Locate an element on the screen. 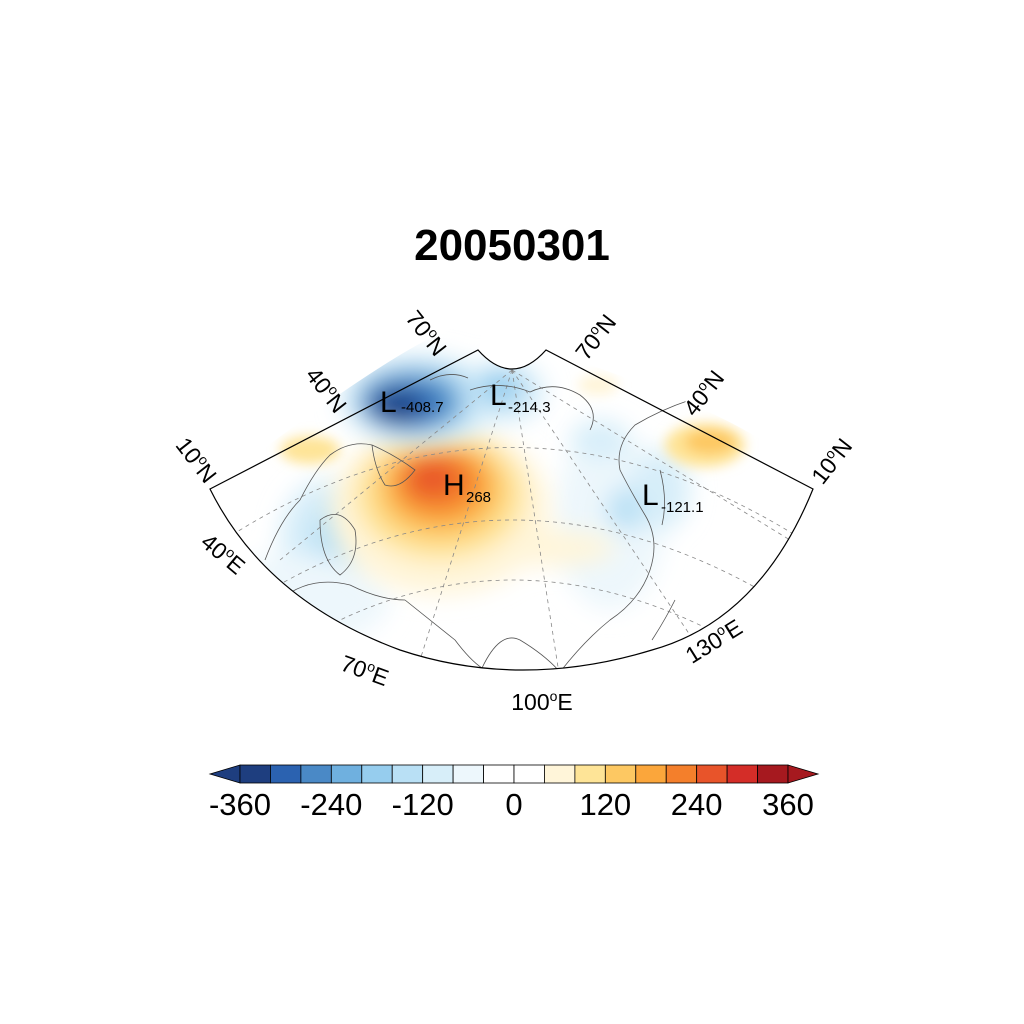  lat-label-70n-right: 70oN is located at coordinates (595, 337).